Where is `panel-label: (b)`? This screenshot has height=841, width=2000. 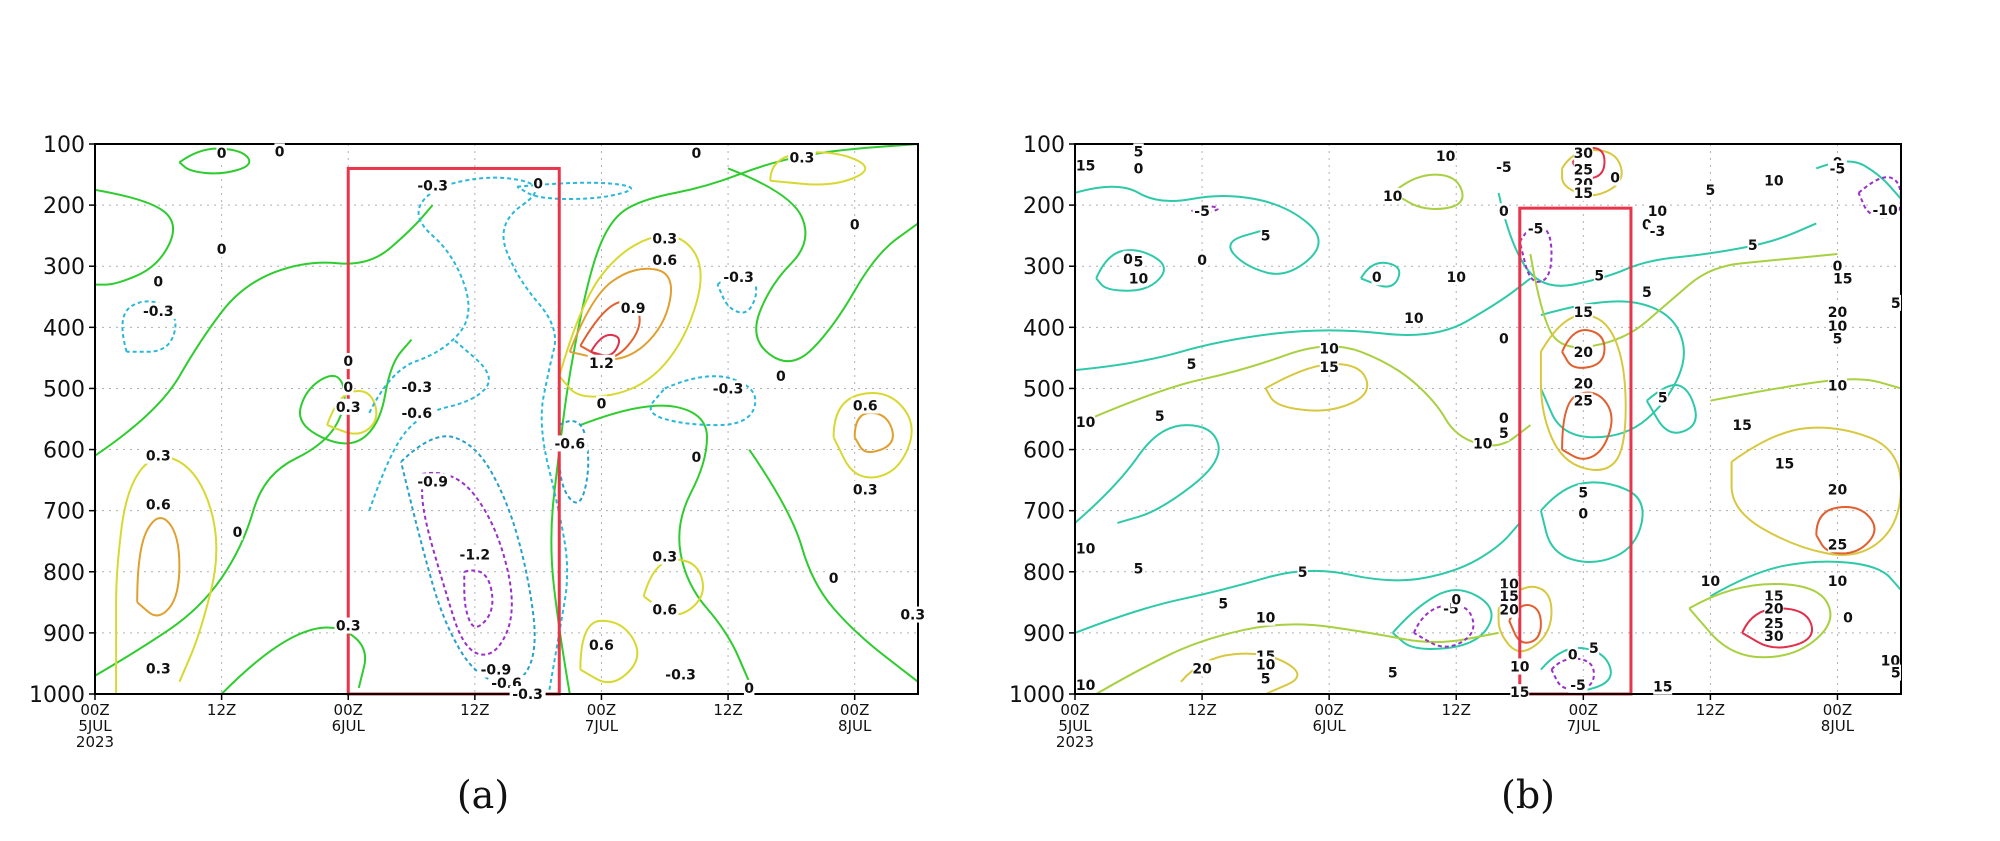 panel-label: (b) is located at coordinates (1528, 795).